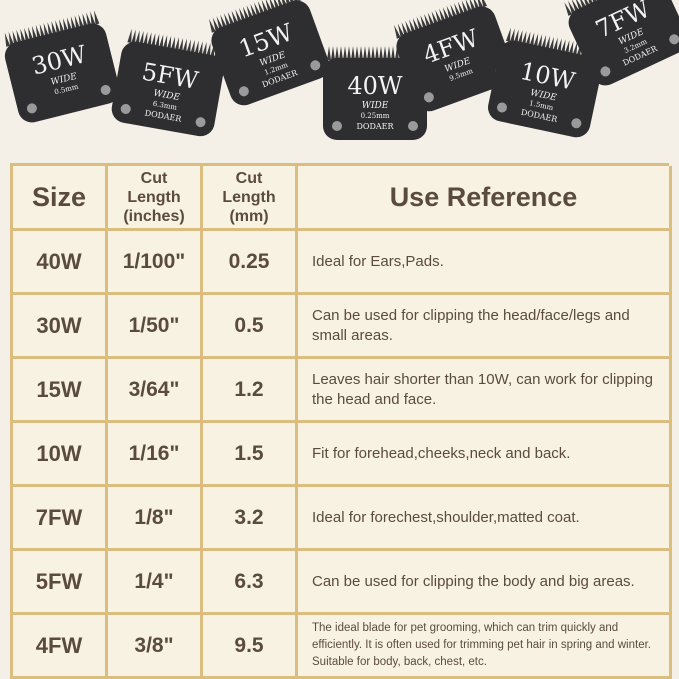  Describe the element at coordinates (250, 198) in the screenshot. I see `header-cell: Cut Length (mm)` at that location.